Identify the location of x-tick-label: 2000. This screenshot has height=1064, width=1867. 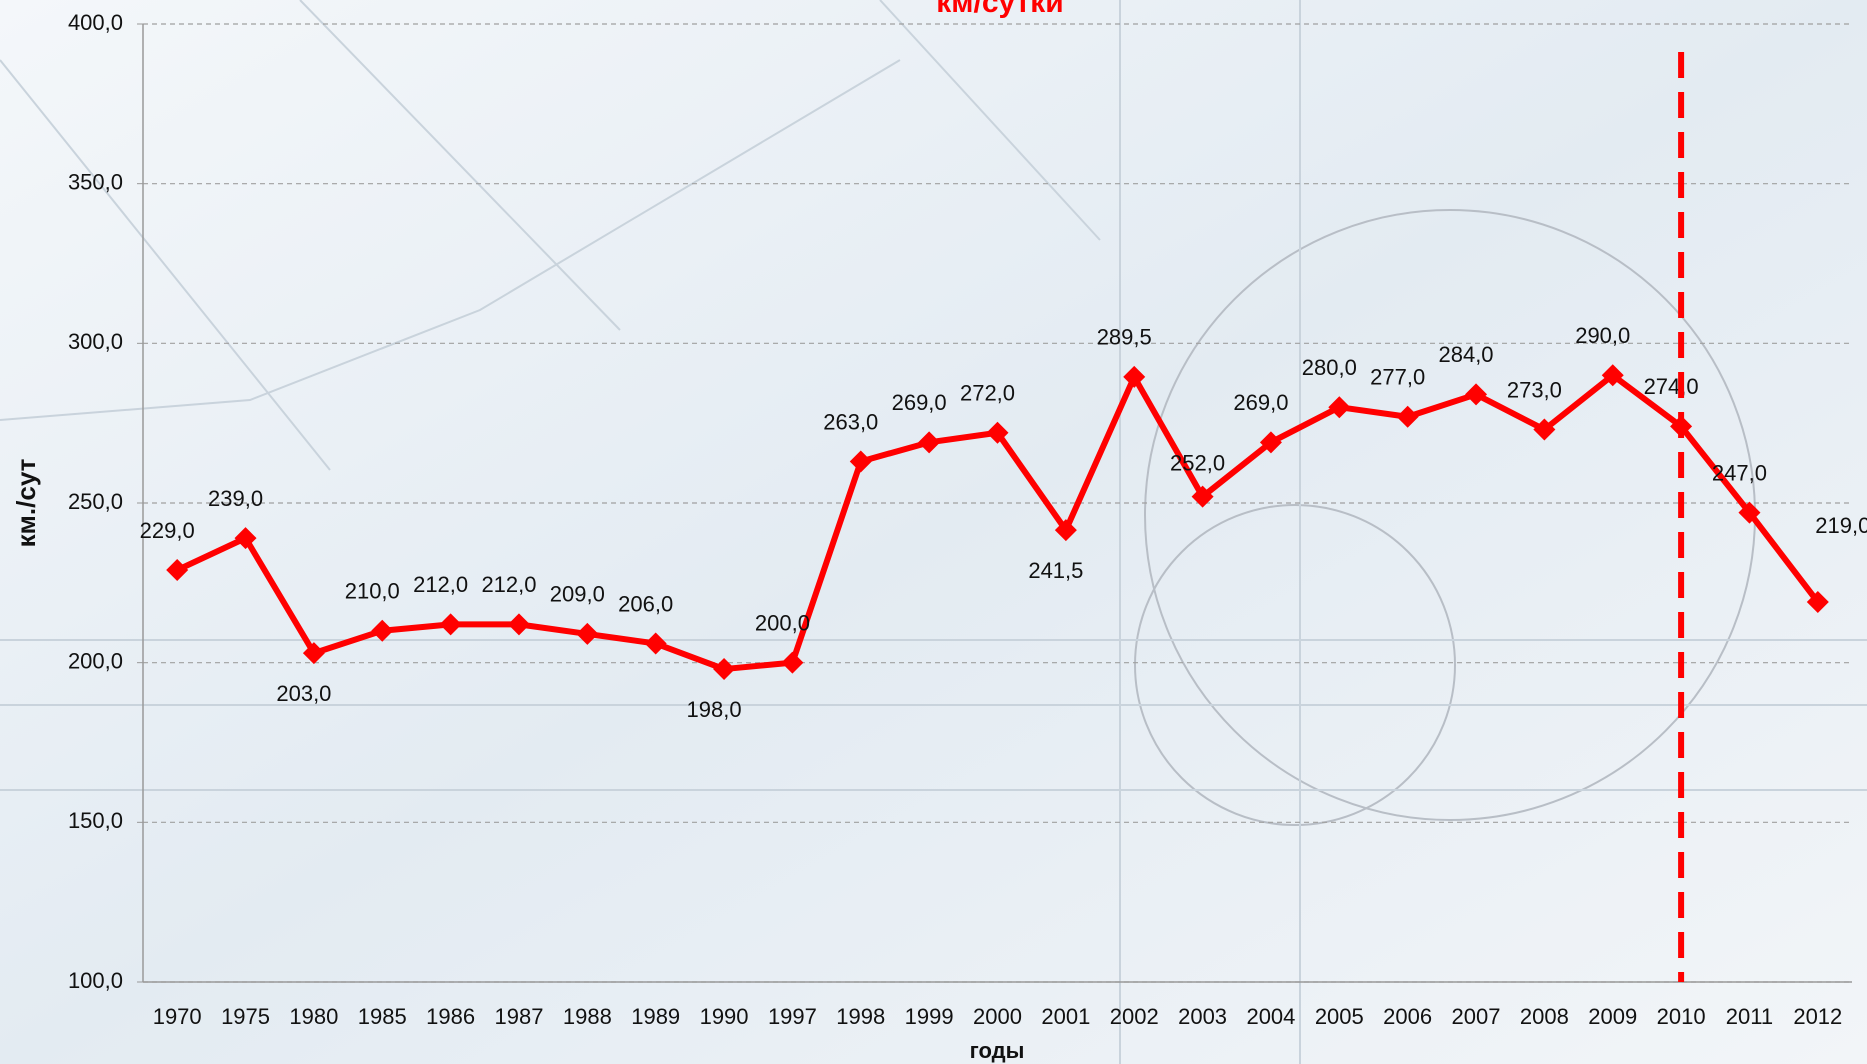
(997, 1016).